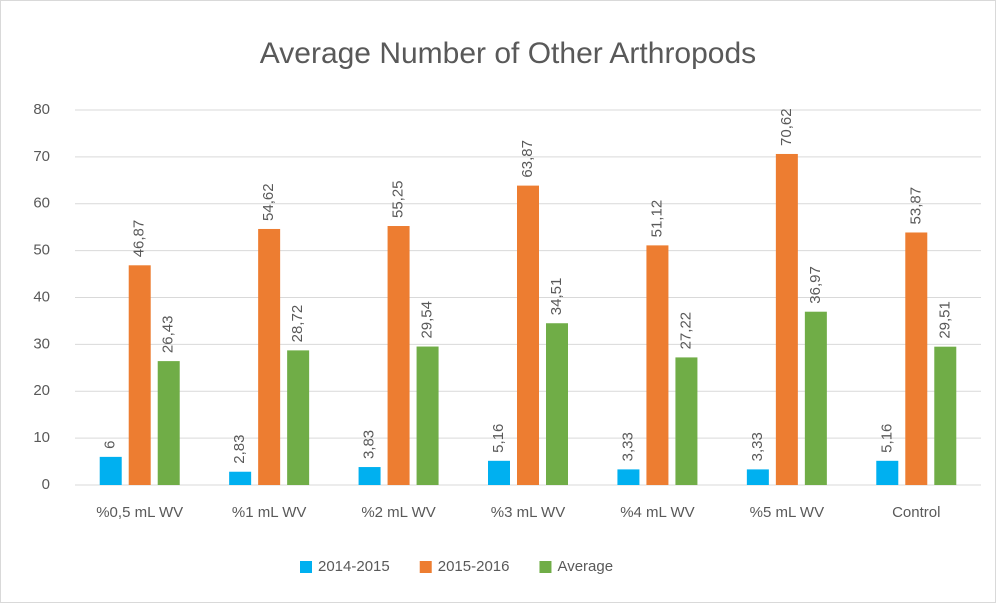  Describe the element at coordinates (41, 109) in the screenshot. I see `y-tick-label: 80` at that location.